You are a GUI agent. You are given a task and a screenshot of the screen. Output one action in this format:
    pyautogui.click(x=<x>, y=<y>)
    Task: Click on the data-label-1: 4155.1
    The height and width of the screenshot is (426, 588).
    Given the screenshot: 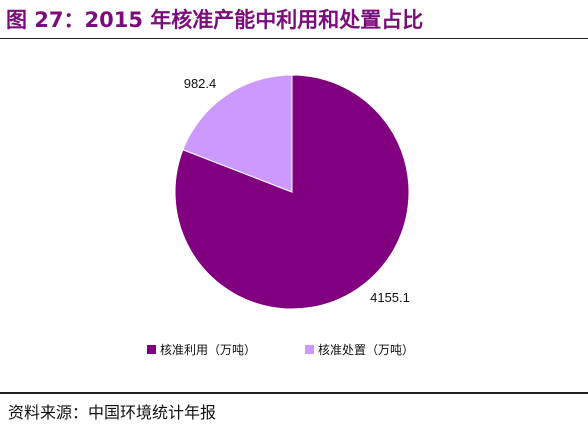 What is the action you would take?
    pyautogui.click(x=390, y=297)
    